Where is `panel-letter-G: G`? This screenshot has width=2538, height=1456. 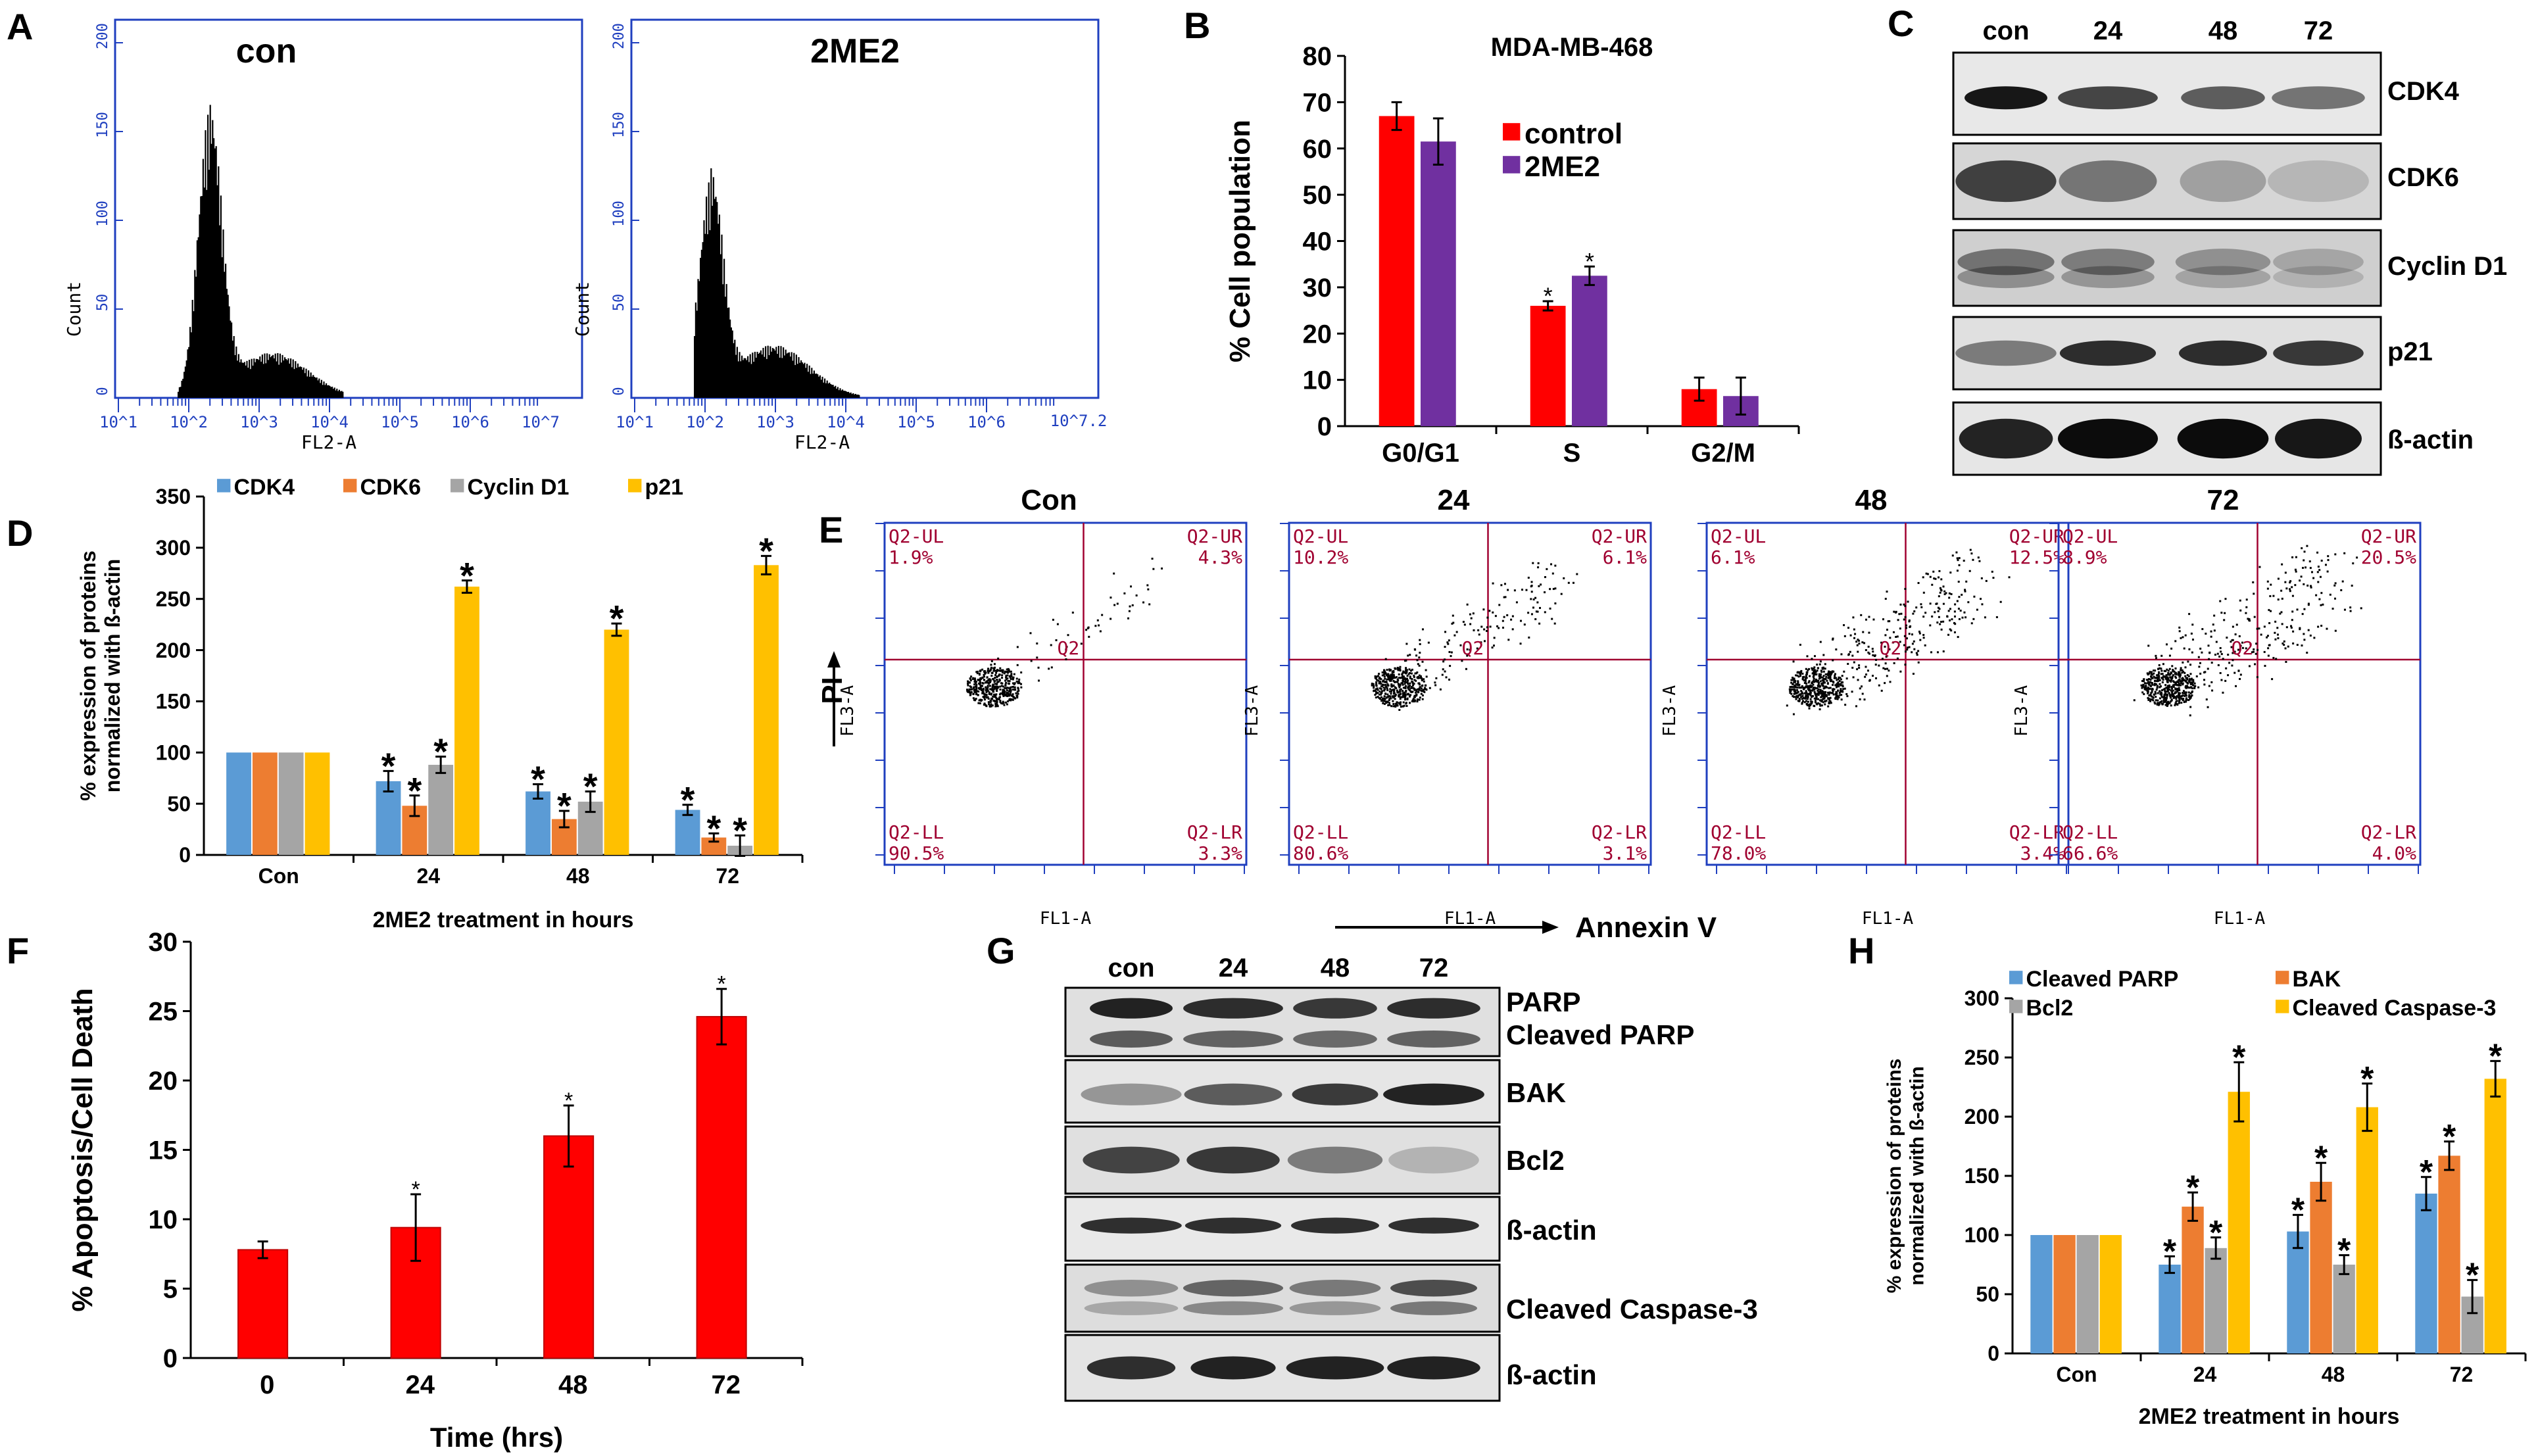 panel-letter-G: G is located at coordinates (1001, 950).